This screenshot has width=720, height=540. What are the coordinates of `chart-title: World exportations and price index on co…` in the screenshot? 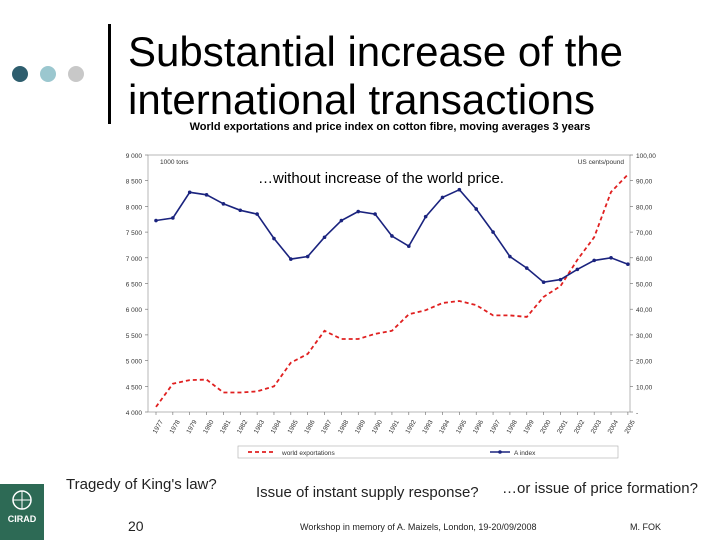 It's located at (390, 127).